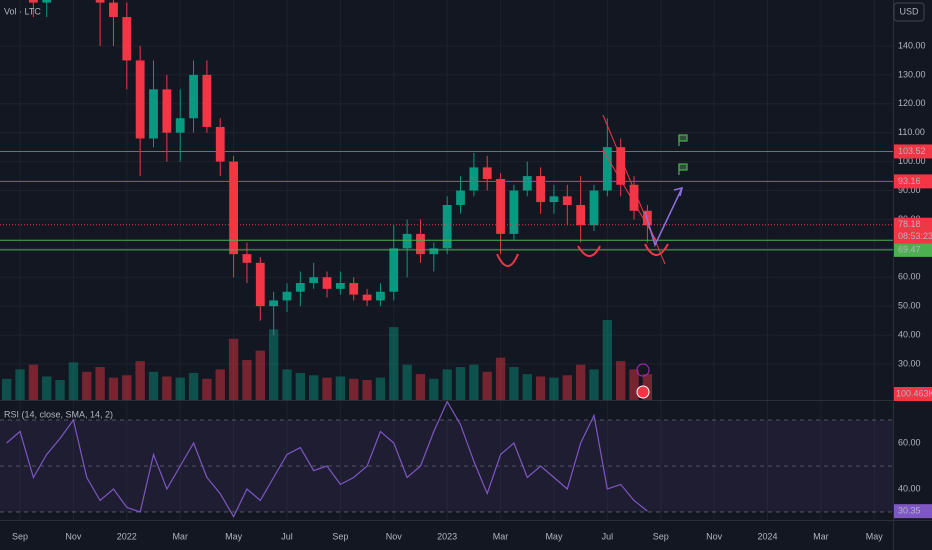 The image size is (932, 550). What do you see at coordinates (909, 190) in the screenshot?
I see `y-tick-label: 90.00` at bounding box center [909, 190].